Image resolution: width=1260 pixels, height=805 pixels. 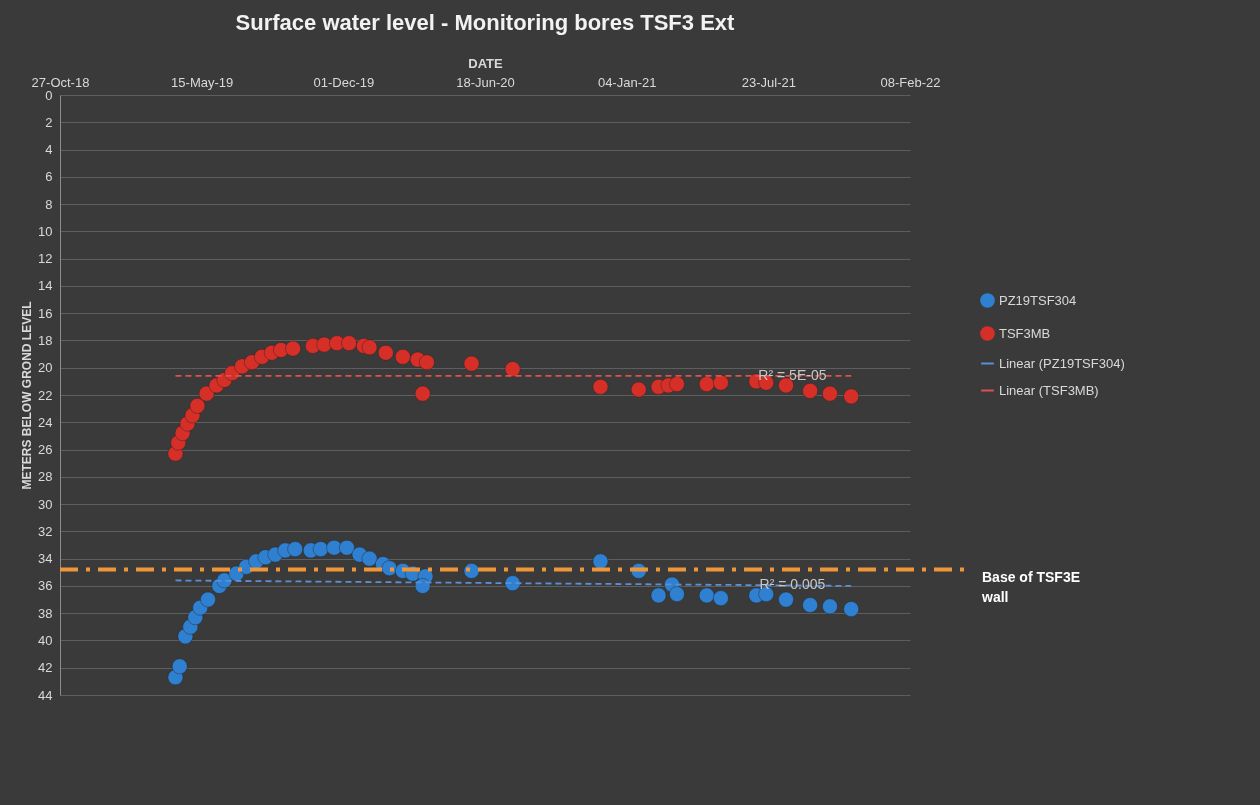 What do you see at coordinates (49, 177) in the screenshot?
I see `y-tick-label: 6` at bounding box center [49, 177].